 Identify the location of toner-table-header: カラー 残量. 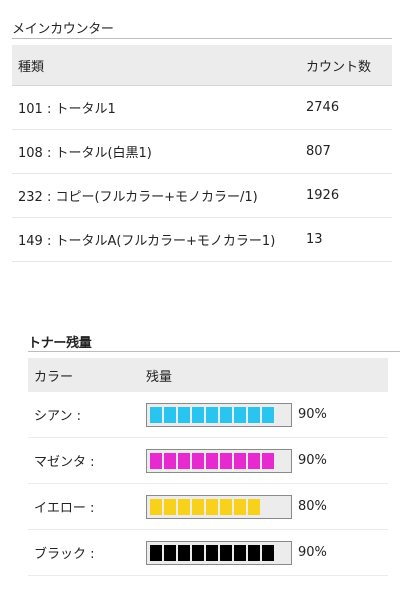
(208, 375).